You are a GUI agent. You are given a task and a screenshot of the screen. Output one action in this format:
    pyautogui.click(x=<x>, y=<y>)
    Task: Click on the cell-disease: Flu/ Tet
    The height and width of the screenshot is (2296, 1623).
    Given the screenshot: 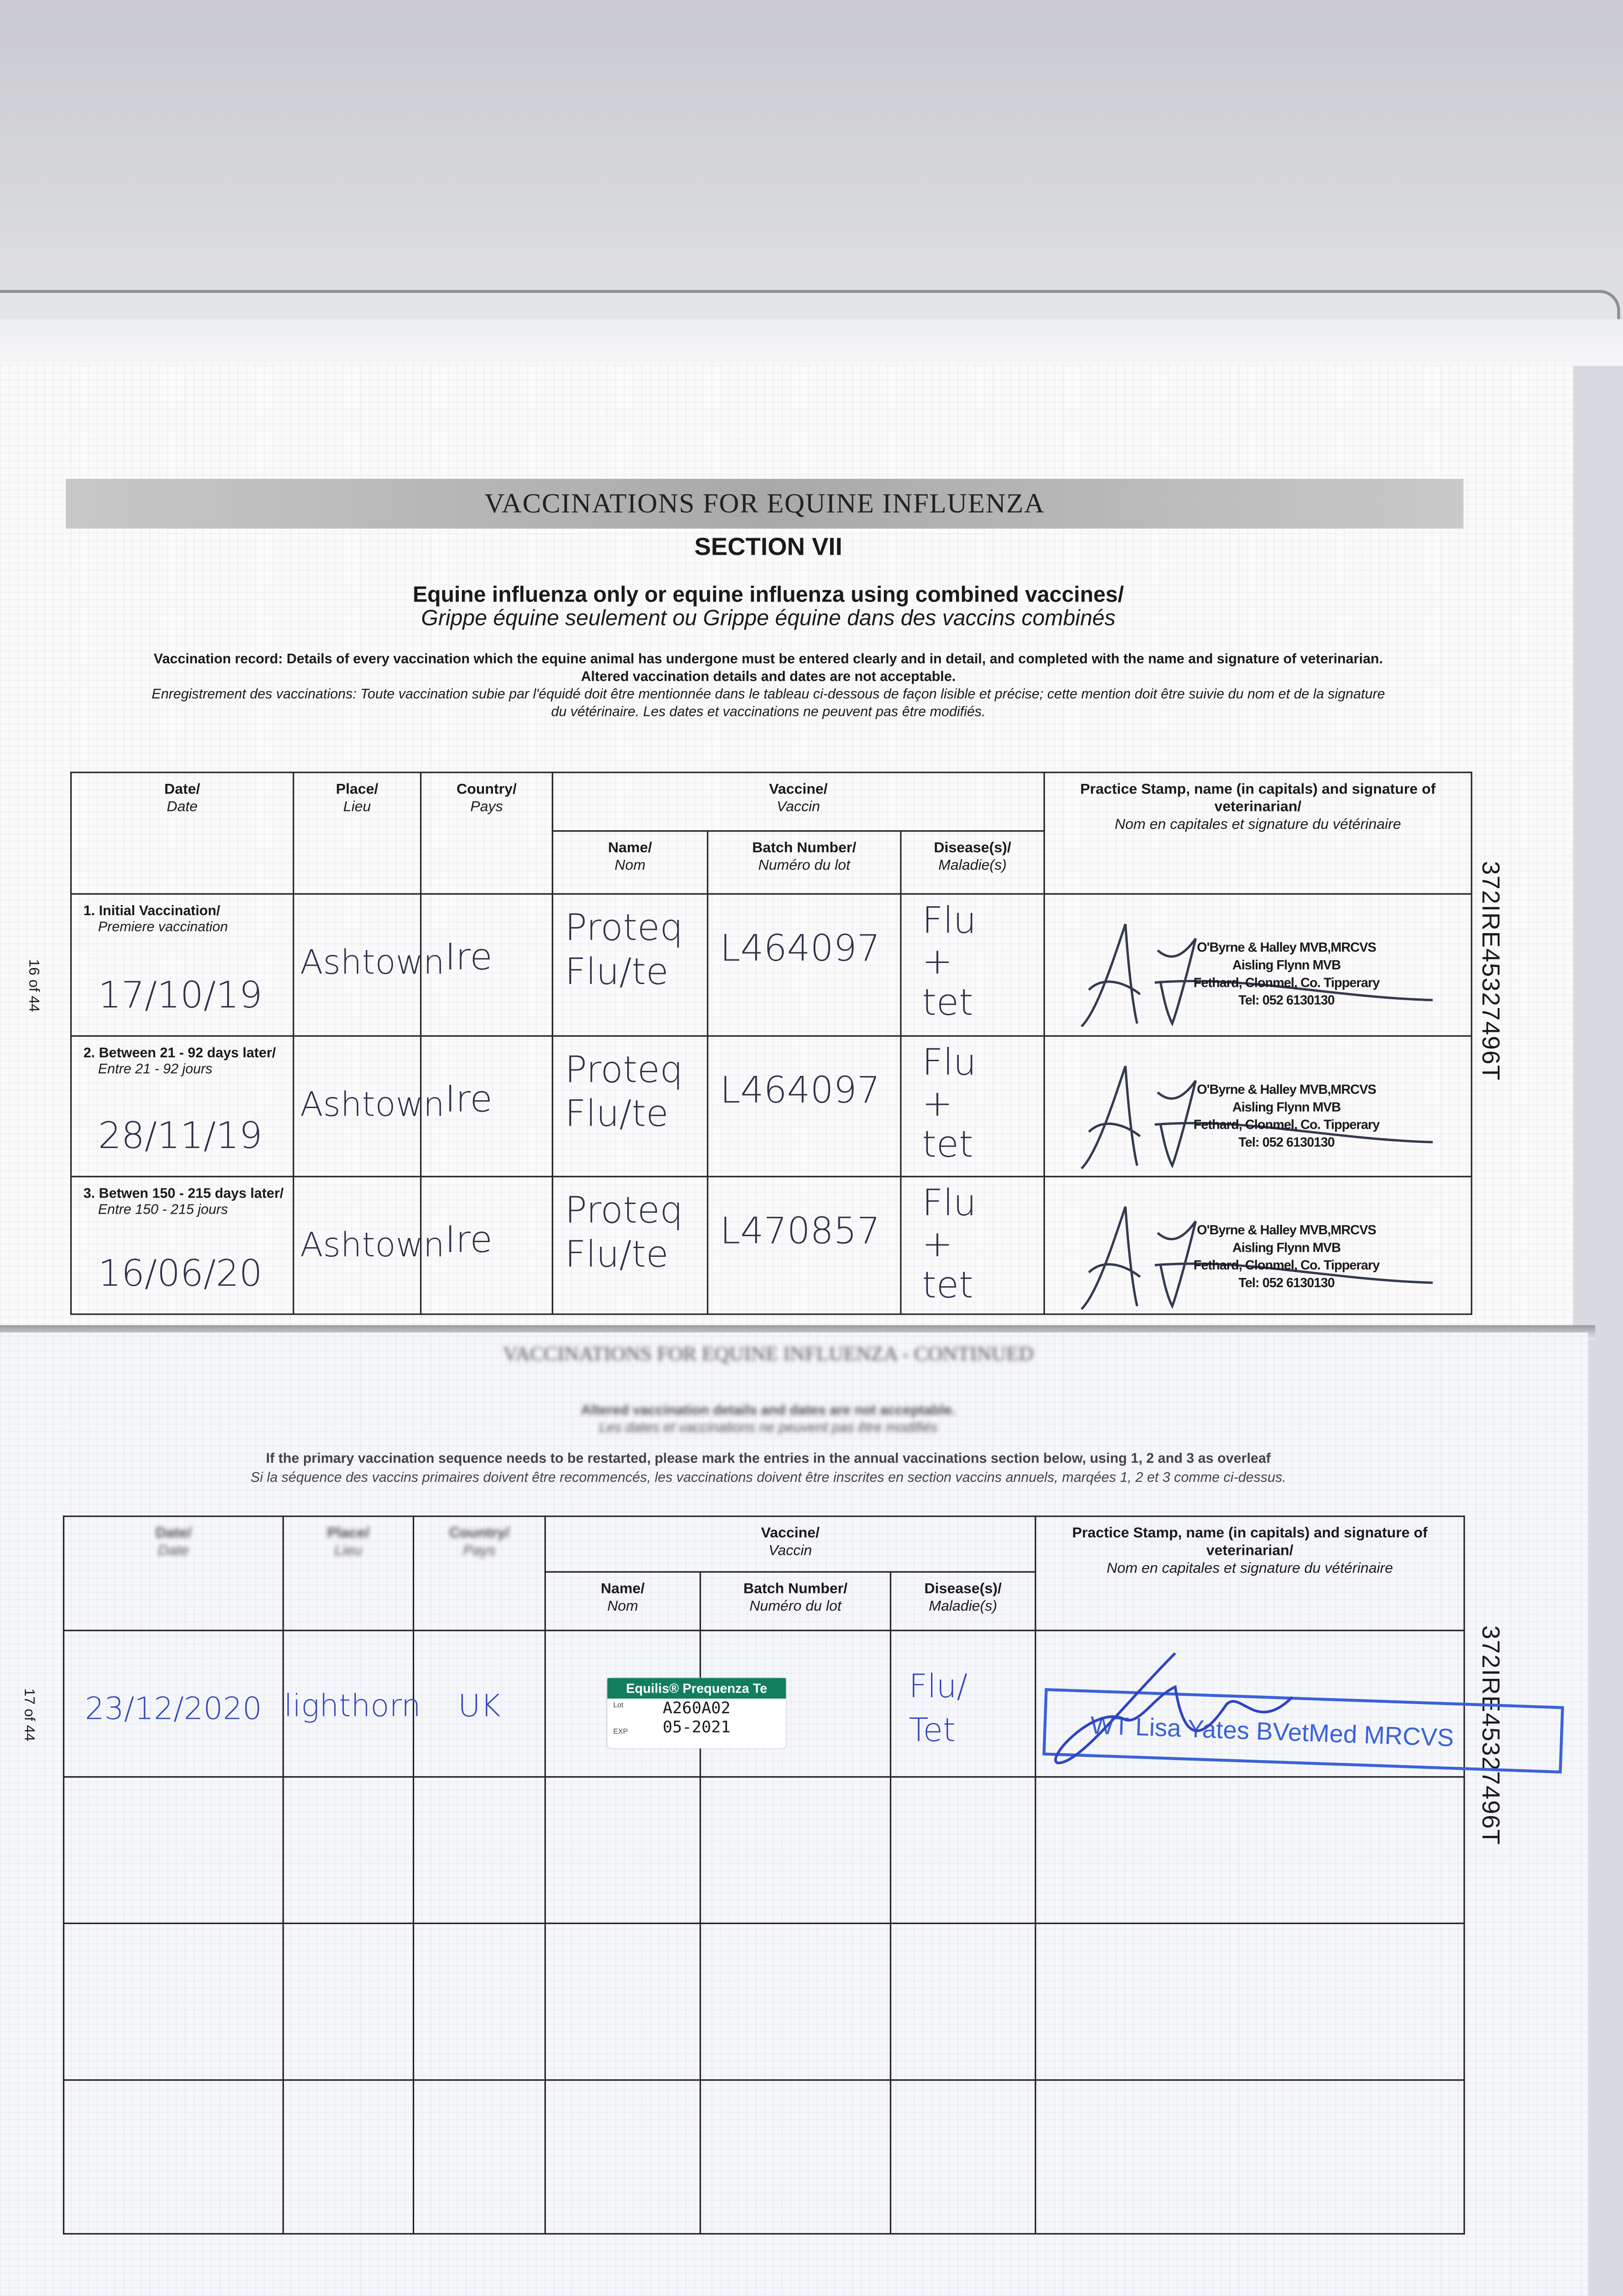 What is the action you would take?
    pyautogui.click(x=963, y=1704)
    